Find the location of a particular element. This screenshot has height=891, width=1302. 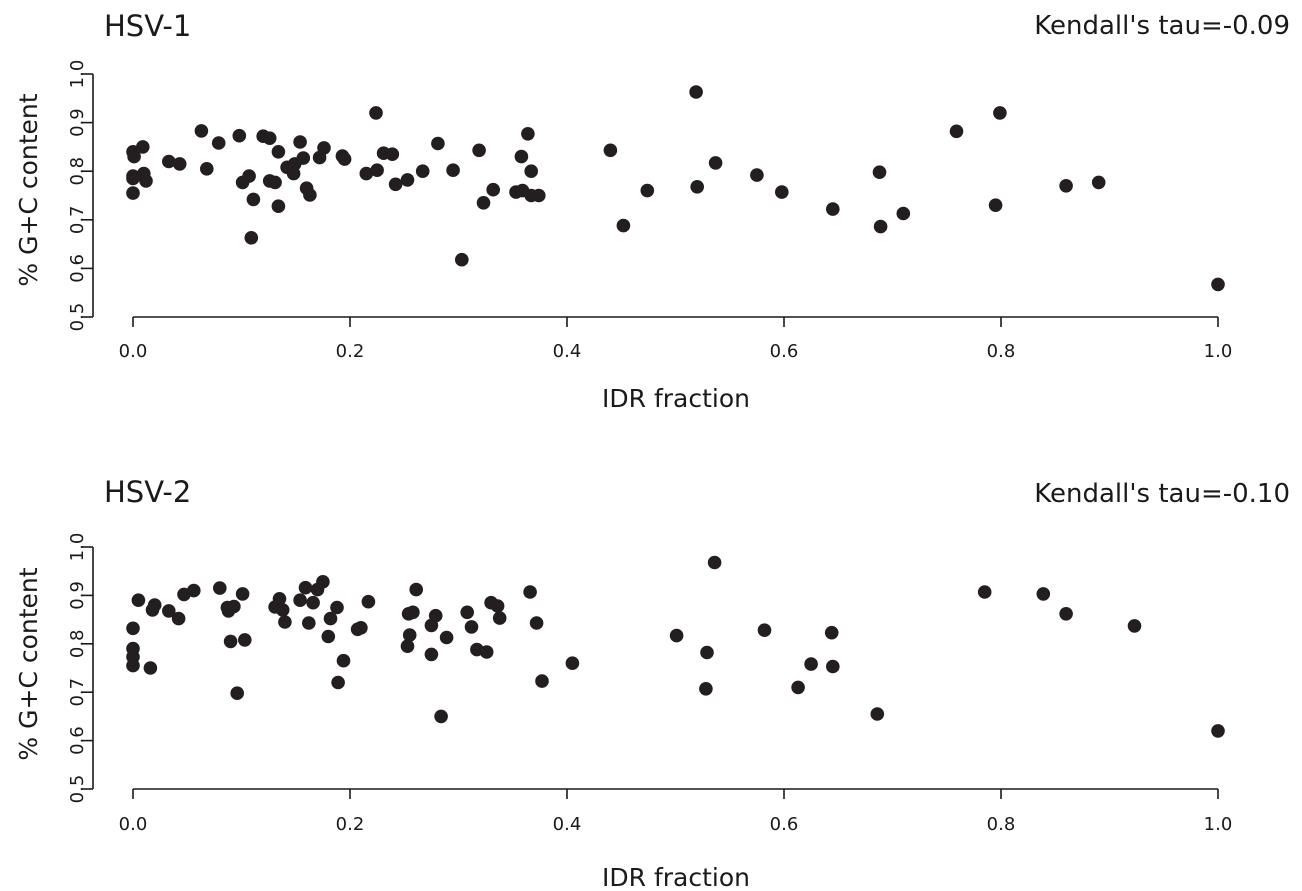

x-tick-label: 0.4 is located at coordinates (567, 824).